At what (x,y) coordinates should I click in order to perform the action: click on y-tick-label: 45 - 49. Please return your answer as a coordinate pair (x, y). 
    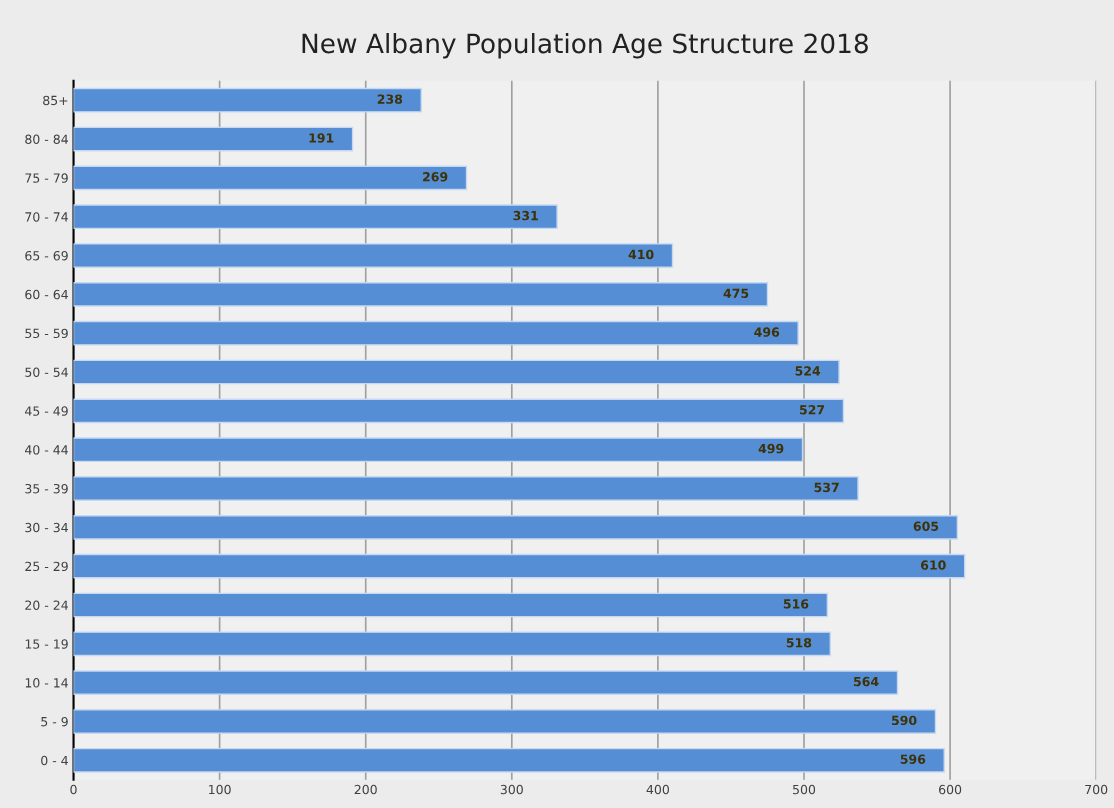
    Looking at the image, I should click on (46, 411).